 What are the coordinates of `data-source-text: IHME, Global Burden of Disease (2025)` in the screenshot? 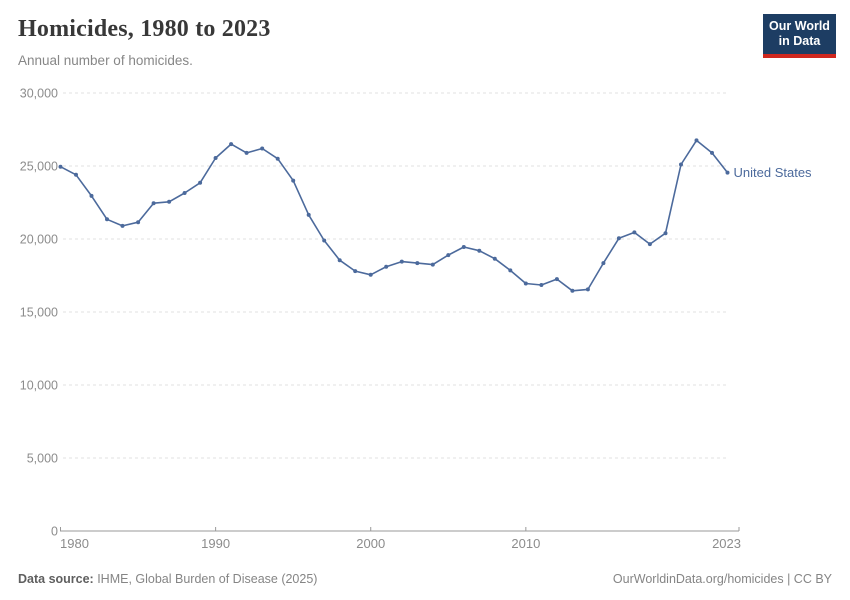 It's located at (205, 579).